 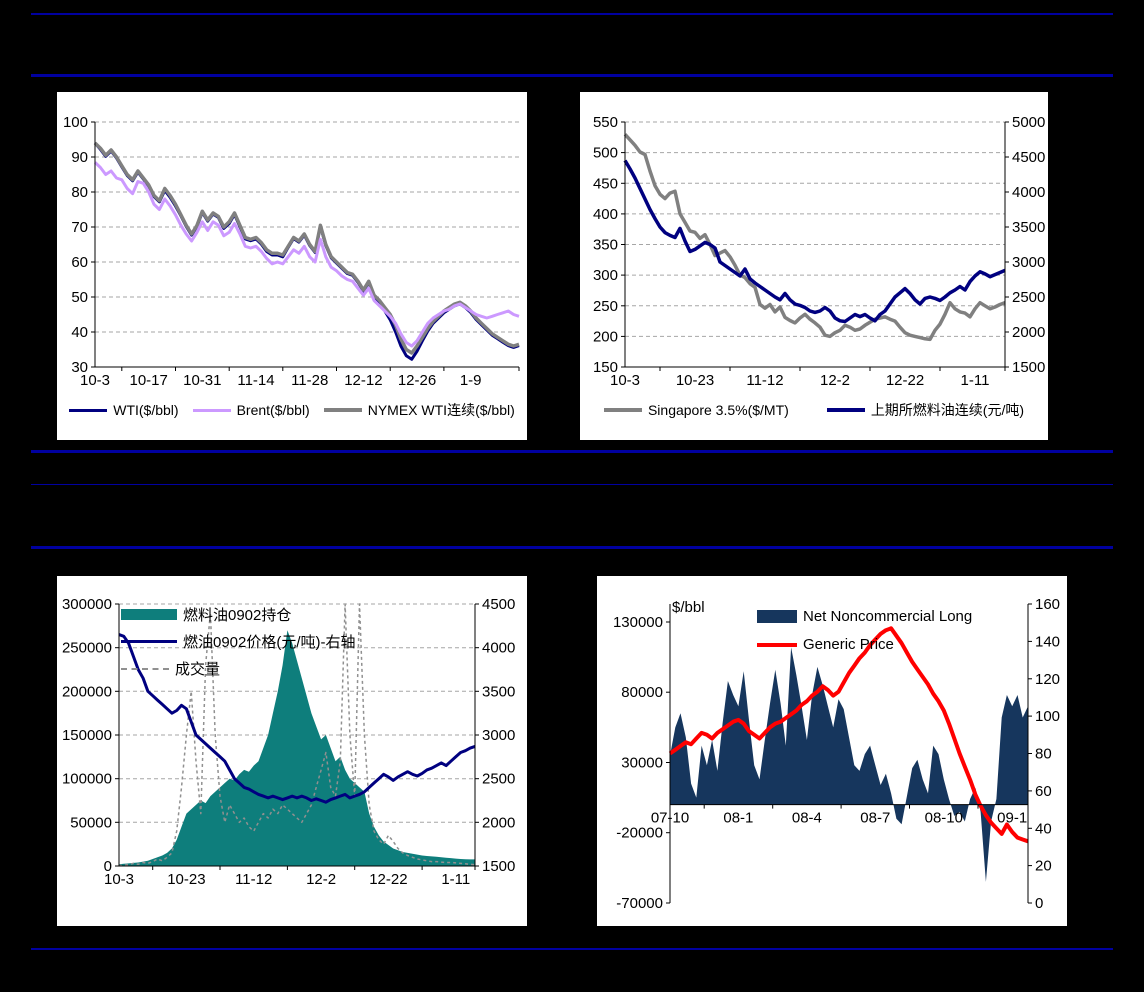 What do you see at coordinates (605, 183) in the screenshot?
I see `left-axis-tick-label: 450` at bounding box center [605, 183].